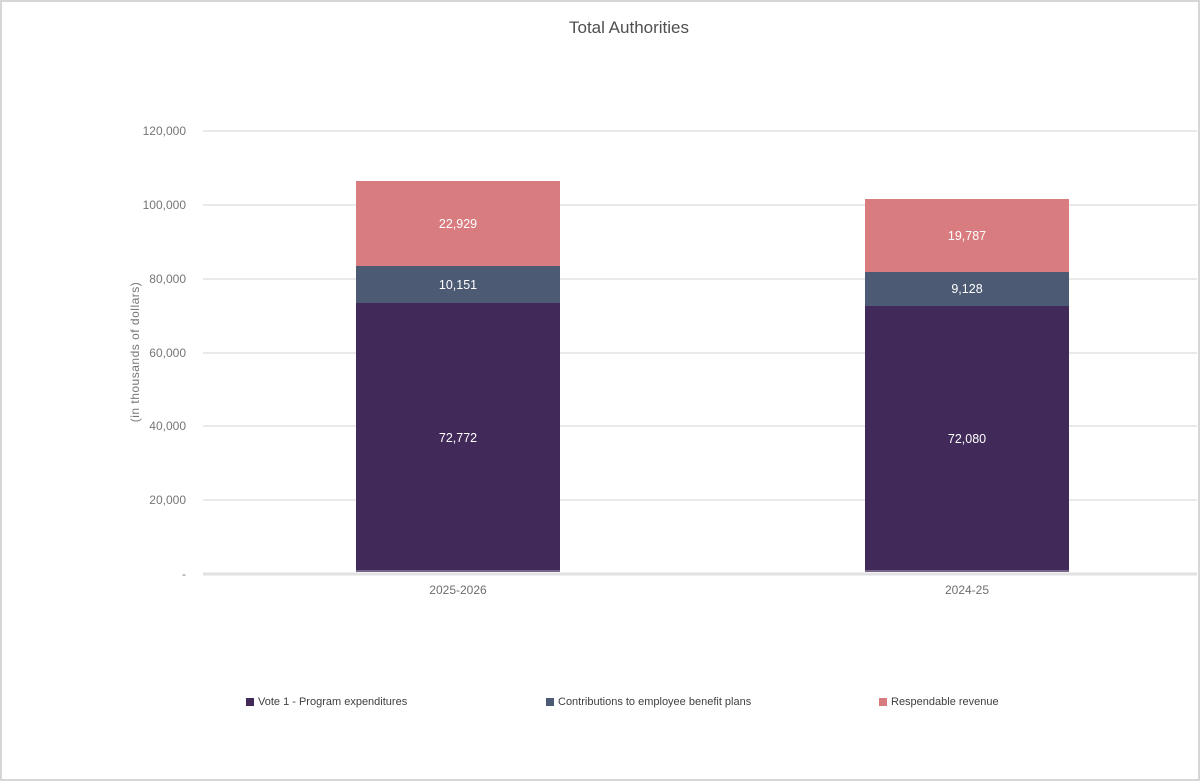  I want to click on x-axis-baseline, so click(700, 574).